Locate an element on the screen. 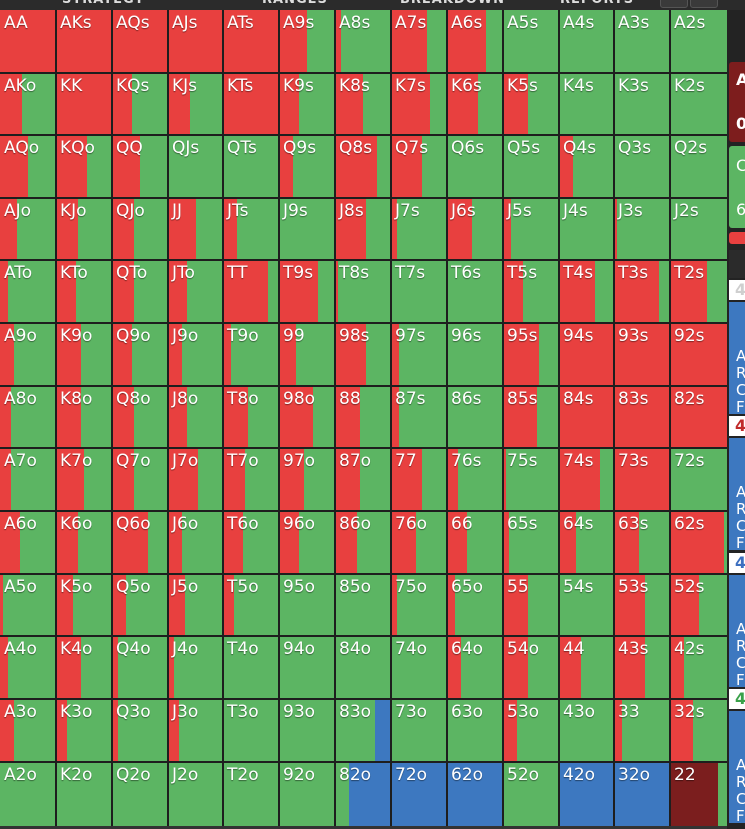  hand-cell-88: 88 is located at coordinates (363, 417).